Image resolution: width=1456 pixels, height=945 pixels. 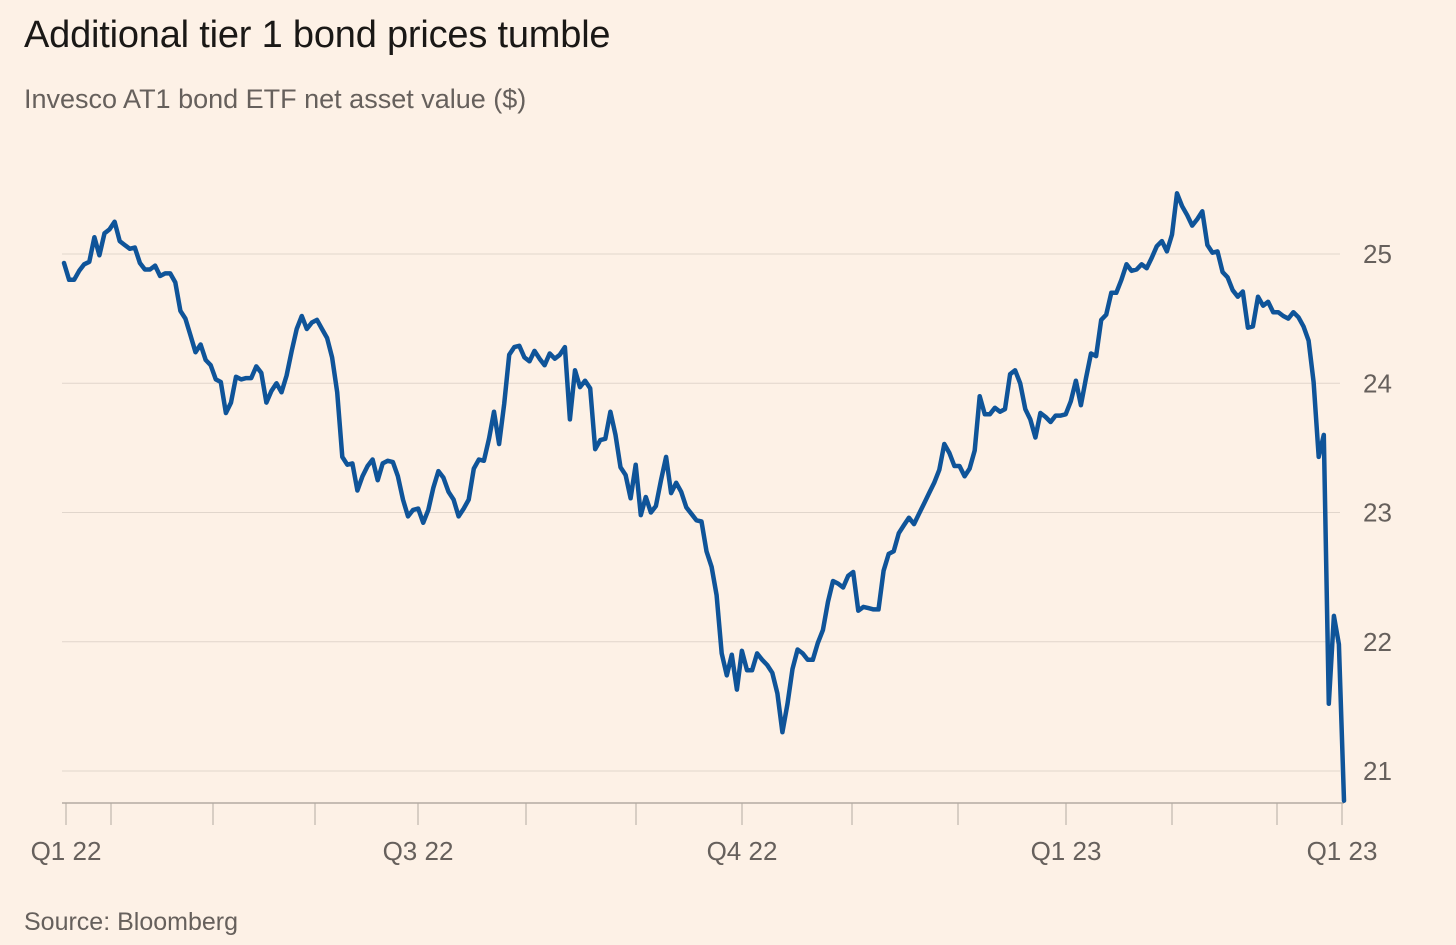 I want to click on chart-title: Additional tier 1 bond prices tumble, so click(x=317, y=35).